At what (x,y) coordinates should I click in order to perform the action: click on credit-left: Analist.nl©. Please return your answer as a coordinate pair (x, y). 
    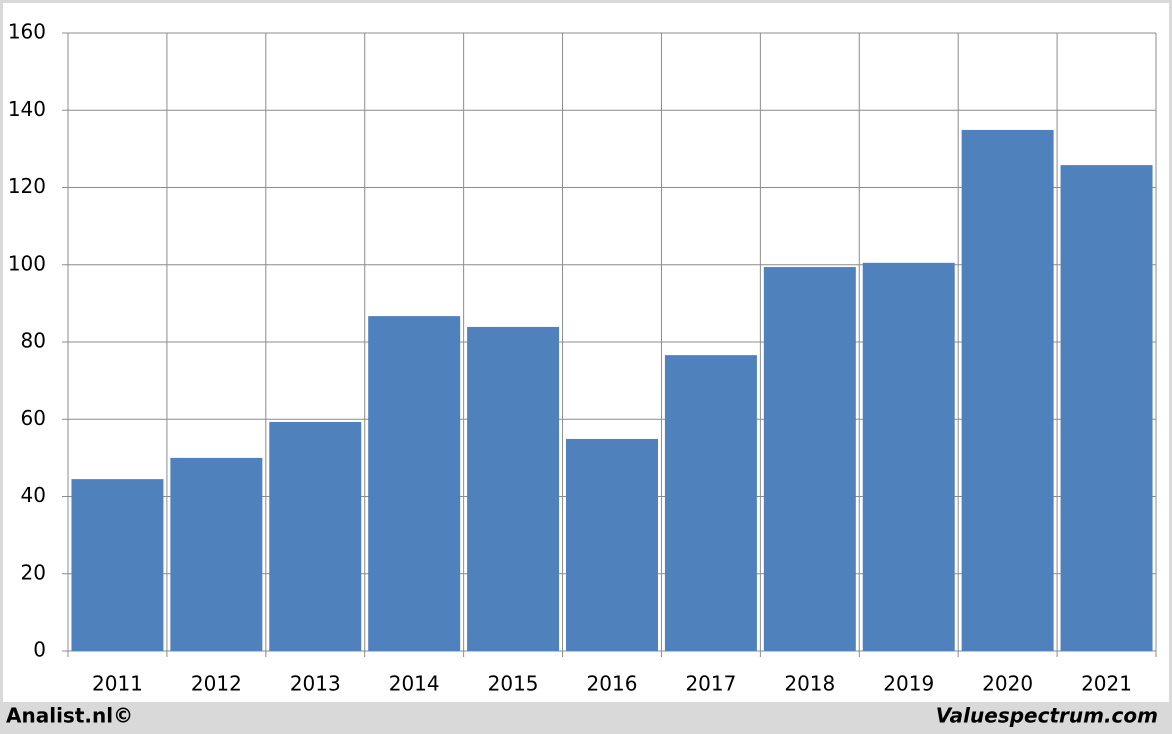
    Looking at the image, I should click on (69, 716).